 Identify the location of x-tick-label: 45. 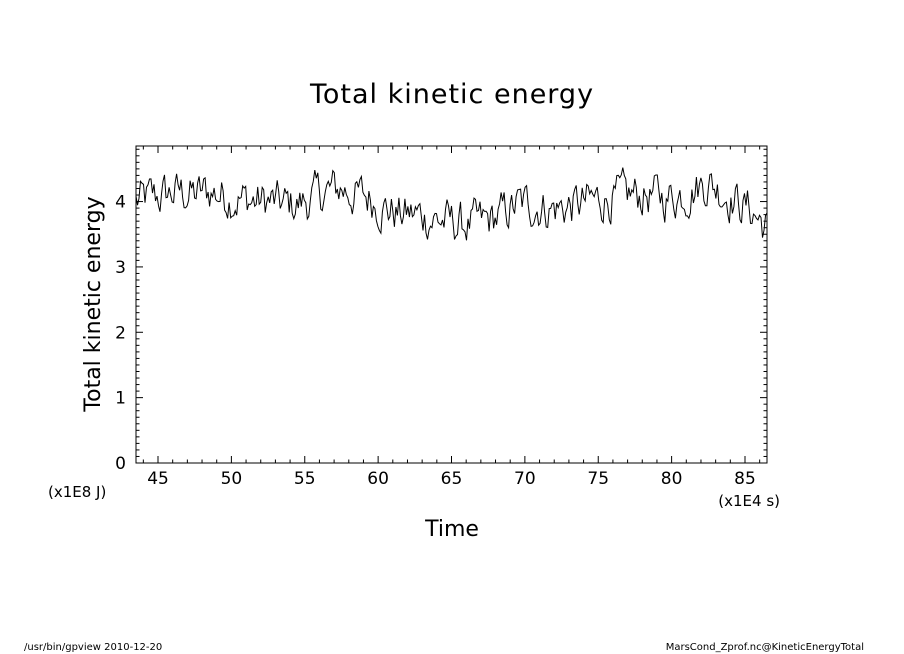
(158, 479).